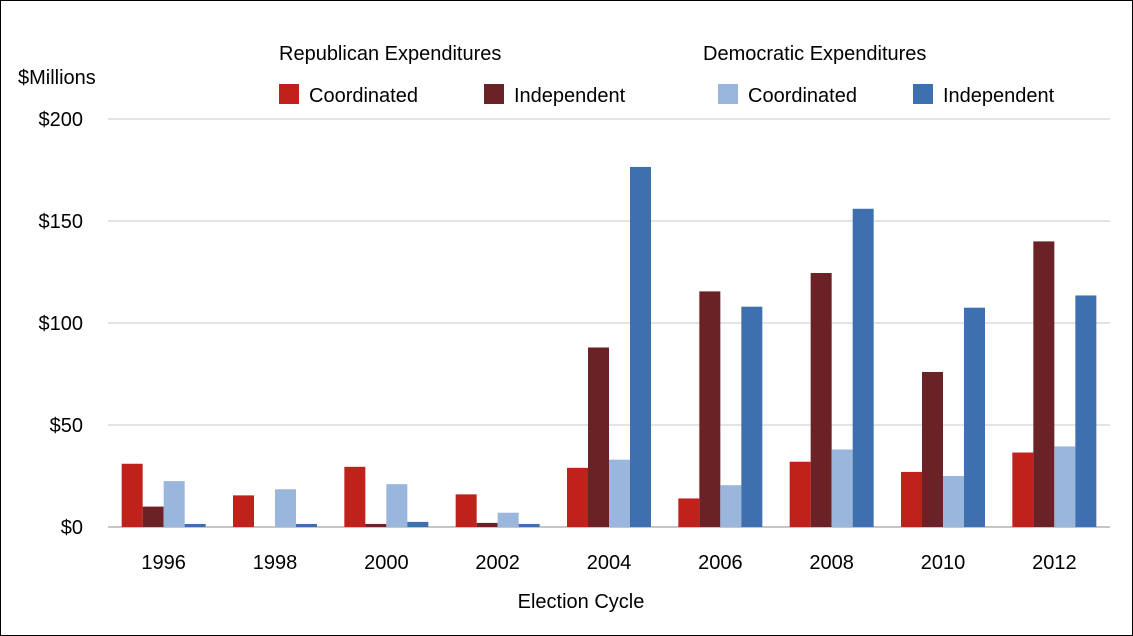  I want to click on y-axis-ticks: $0 $50 $100 $150 $200, so click(61, 324).